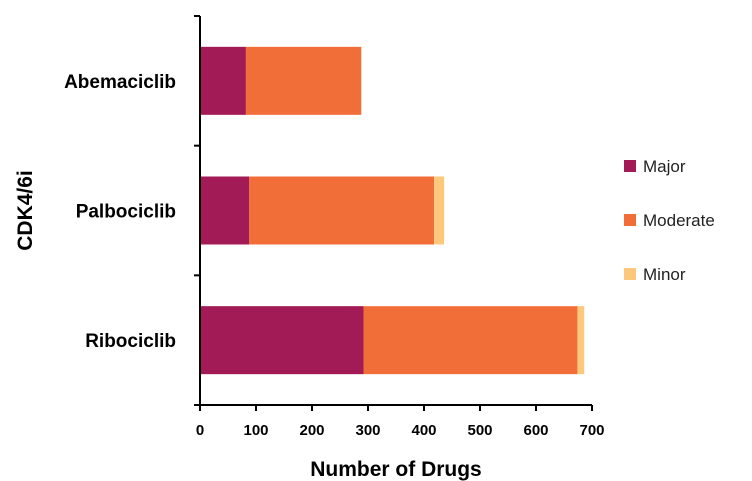  I want to click on legend: Major Moderate Minor, so click(669, 220).